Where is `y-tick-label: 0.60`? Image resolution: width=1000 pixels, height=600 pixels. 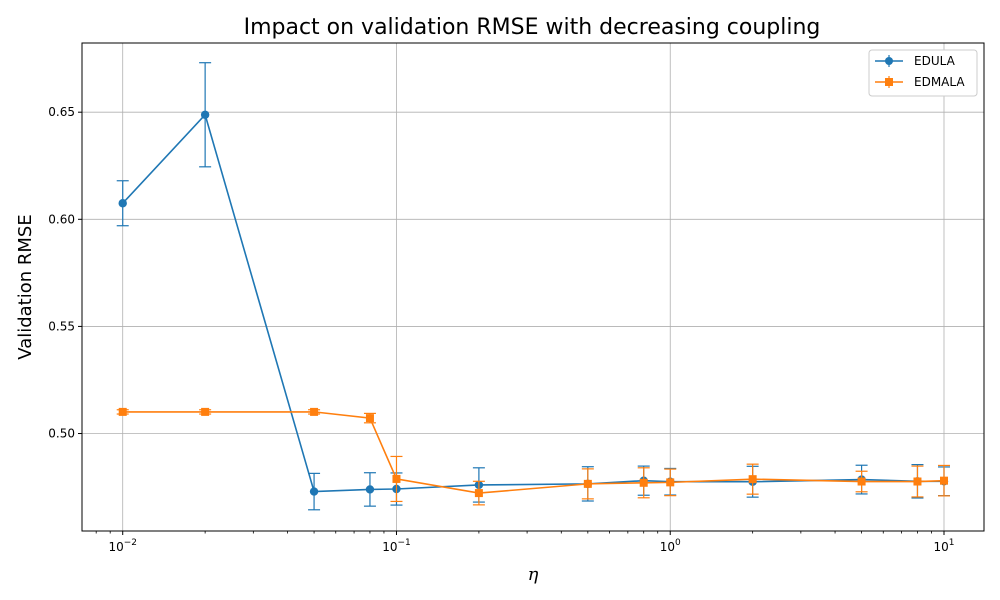
y-tick-label: 0.60 is located at coordinates (61, 219).